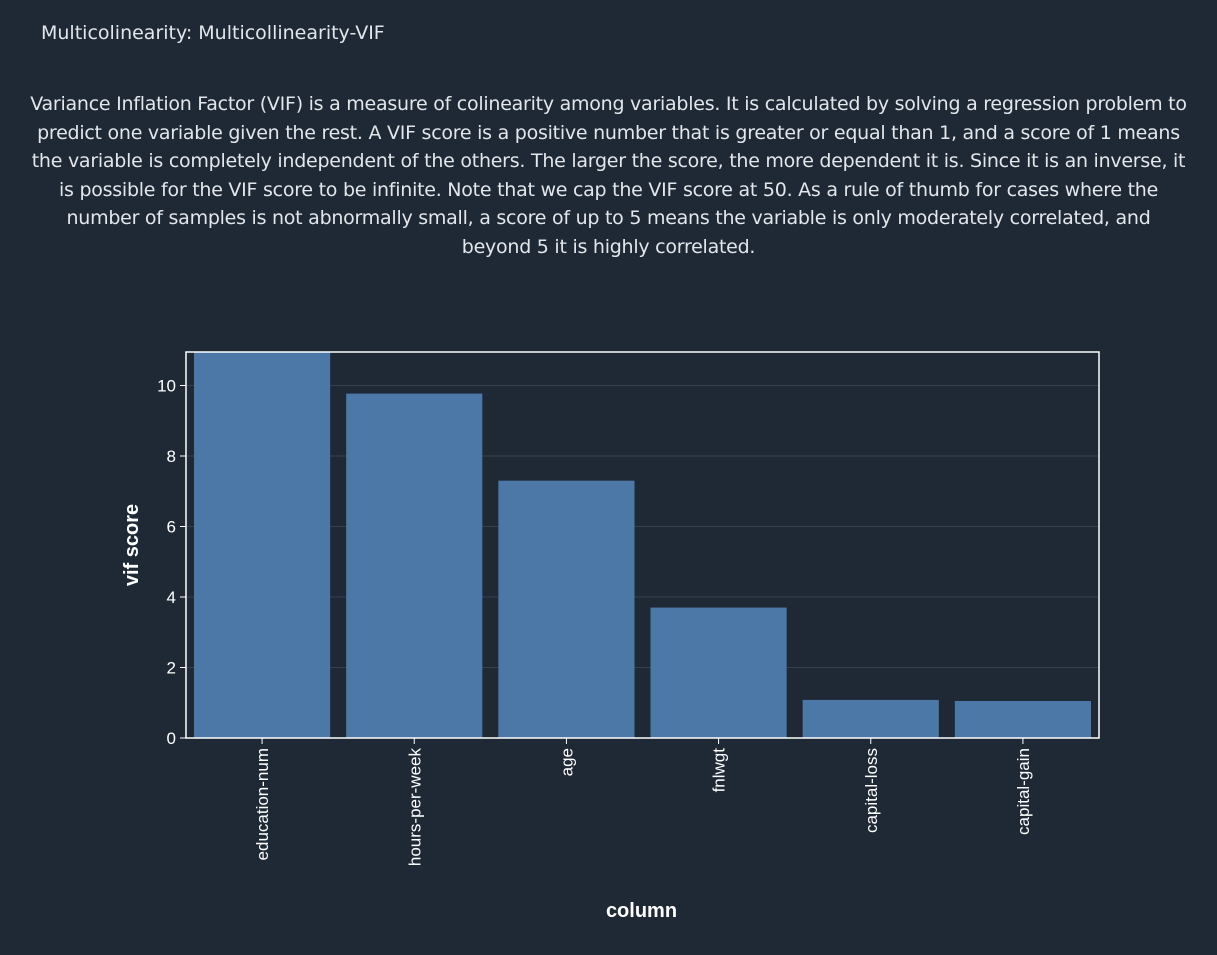 The width and height of the screenshot is (1217, 955). I want to click on y-tick-label: 8, so click(171, 456).